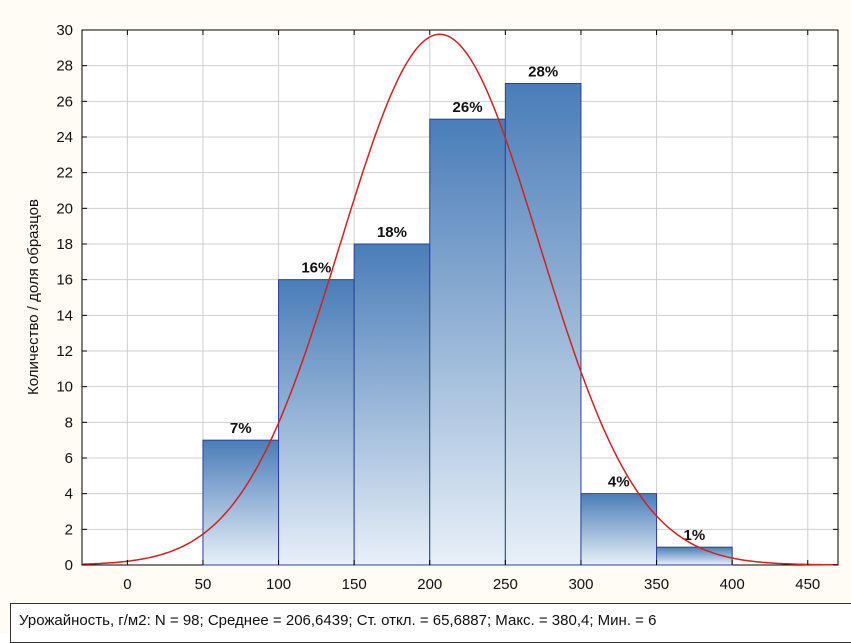 Image resolution: width=851 pixels, height=643 pixels. What do you see at coordinates (64, 280) in the screenshot?
I see `y-tick-label: 16` at bounding box center [64, 280].